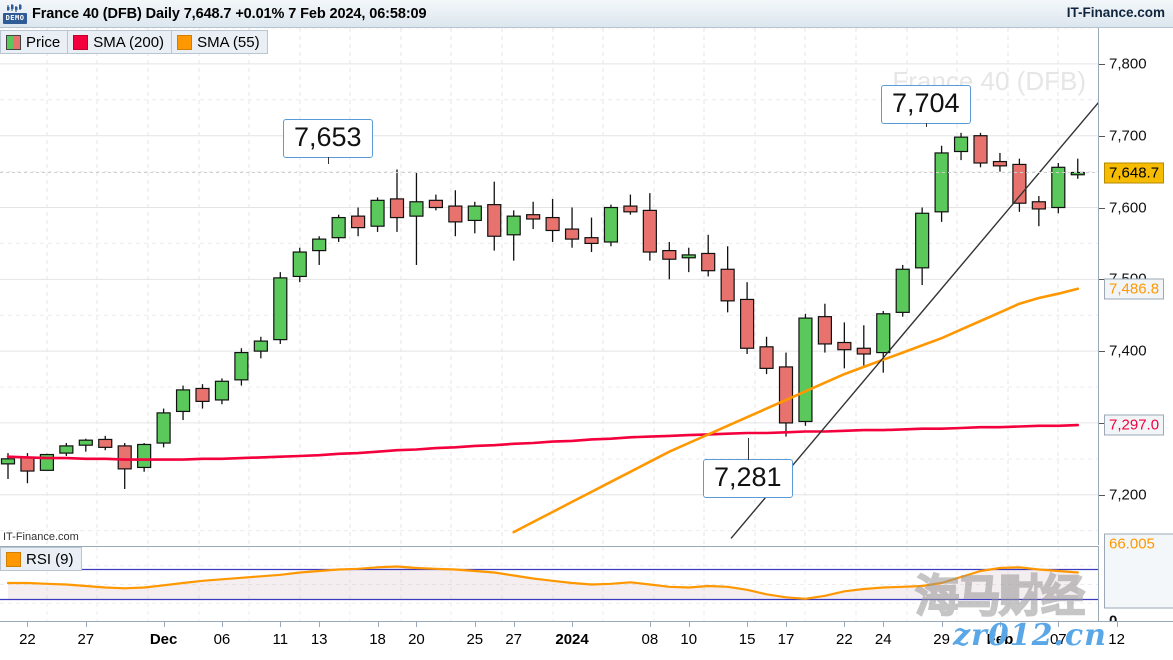  What do you see at coordinates (86, 639) in the screenshot?
I see `date-label-1: 27` at bounding box center [86, 639].